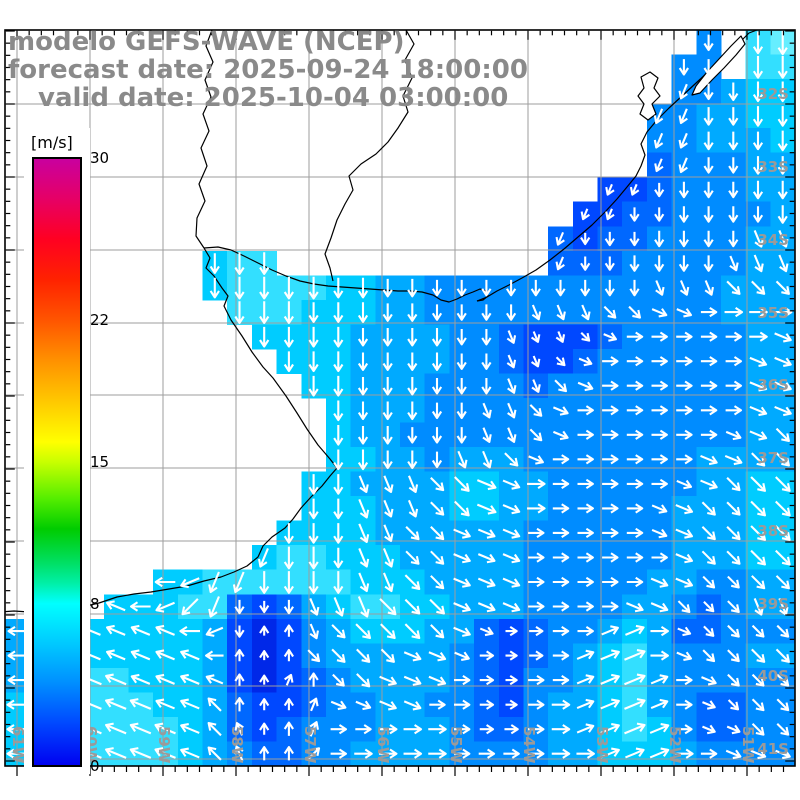 The width and height of the screenshot is (800, 800). What do you see at coordinates (456, 745) in the screenshot?
I see `svg-text: 55W` at bounding box center [456, 745].